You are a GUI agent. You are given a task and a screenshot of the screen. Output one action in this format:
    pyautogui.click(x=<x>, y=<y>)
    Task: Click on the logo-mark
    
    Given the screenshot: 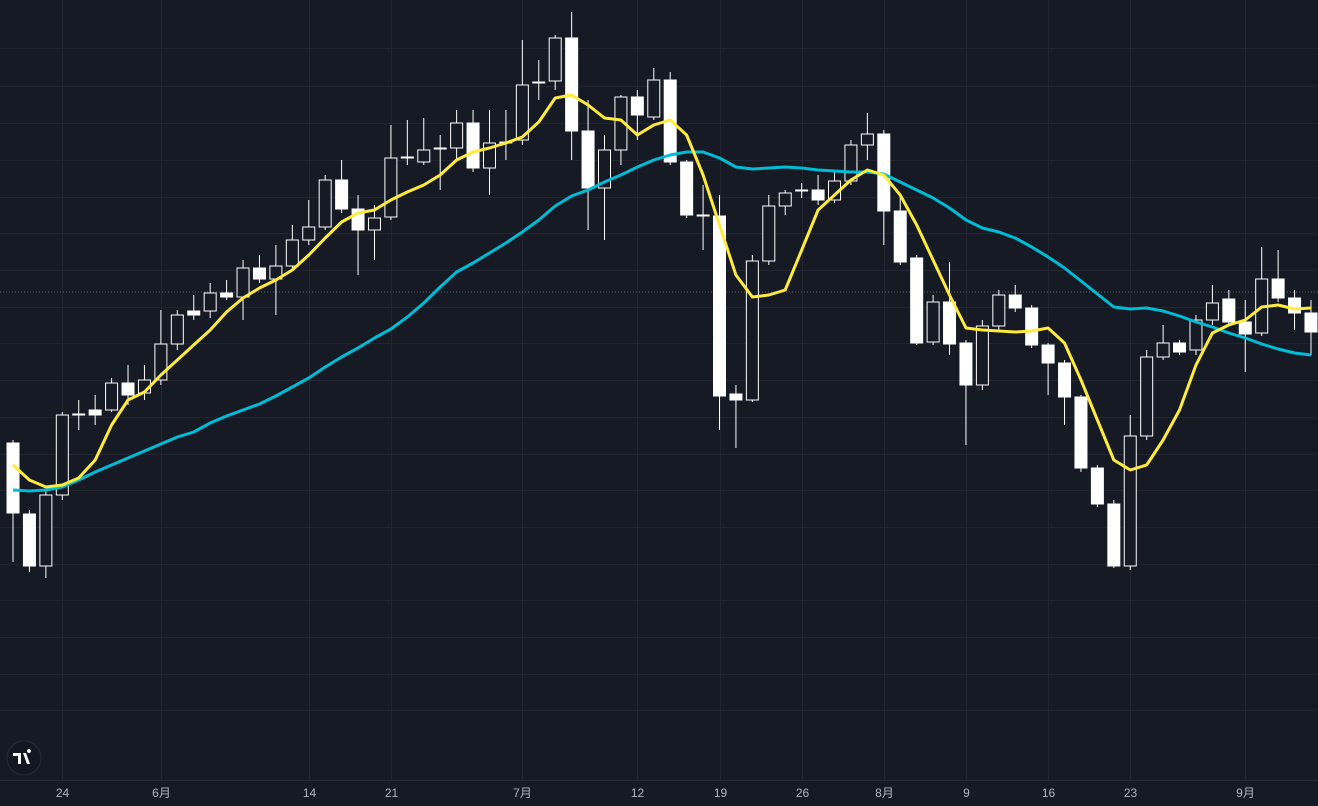 What is the action you would take?
    pyautogui.click(x=22, y=756)
    